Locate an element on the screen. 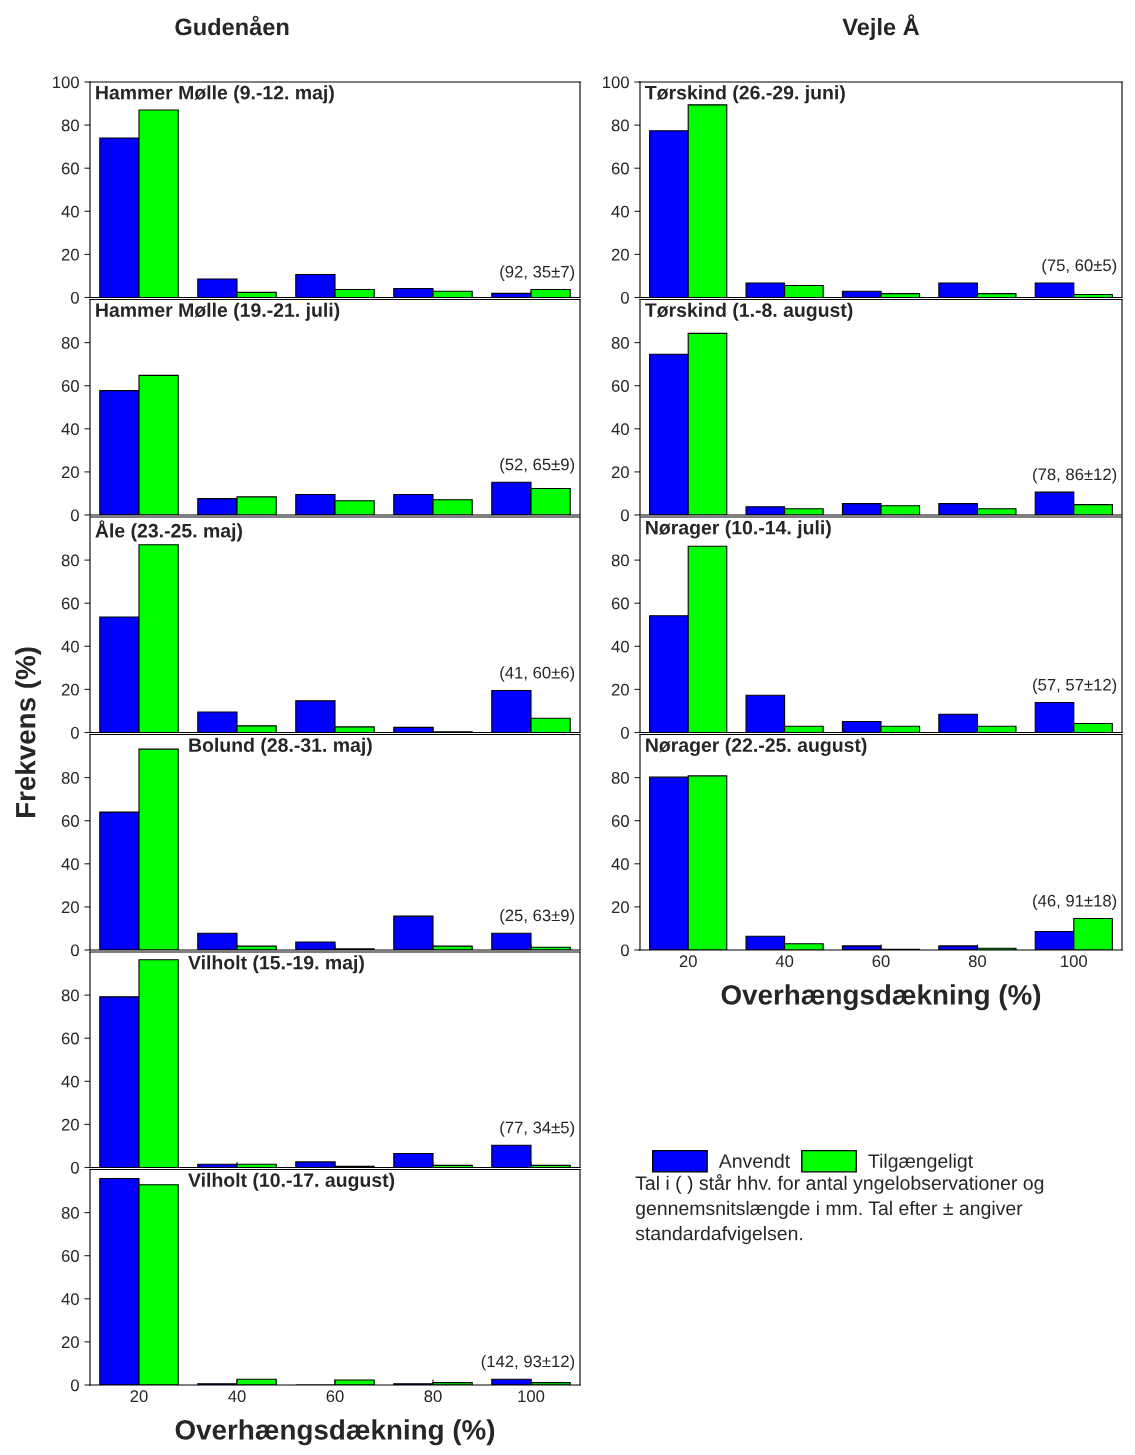 This screenshot has width=1135, height=1455. chart-title: Nørager (10.-14. juli) is located at coordinates (738, 529).